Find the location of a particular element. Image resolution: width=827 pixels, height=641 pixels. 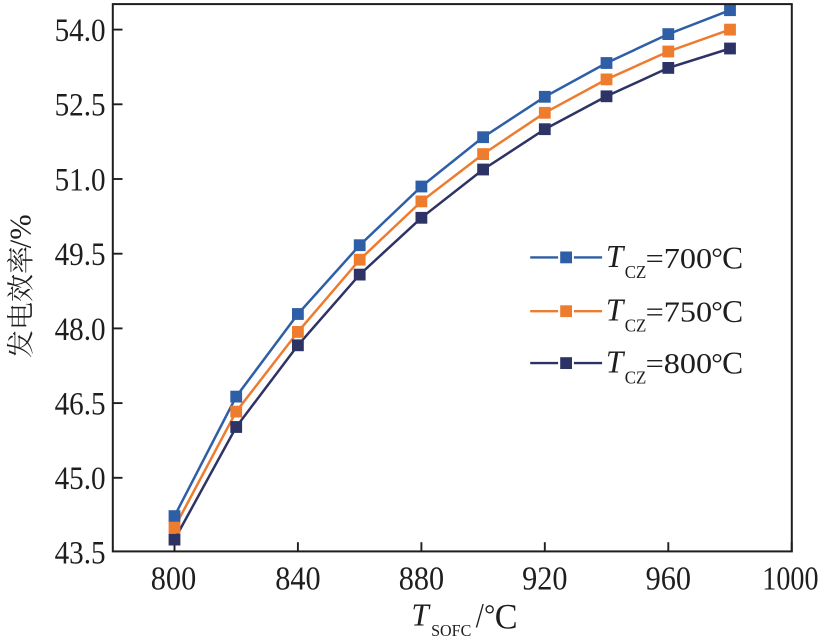

svg-text: 880 is located at coordinates (421, 578).